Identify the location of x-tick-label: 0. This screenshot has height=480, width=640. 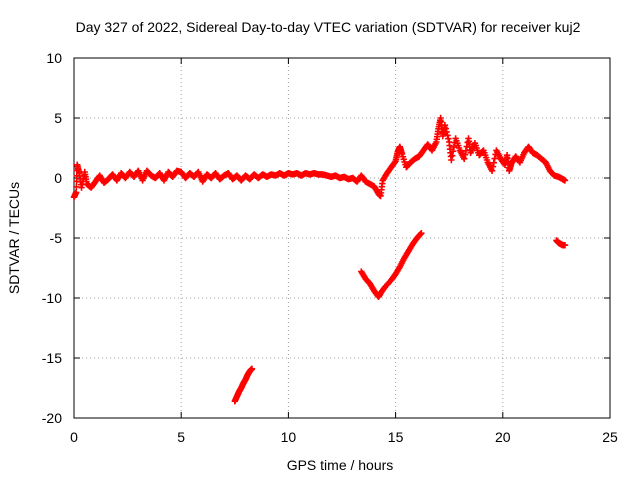
(74, 437).